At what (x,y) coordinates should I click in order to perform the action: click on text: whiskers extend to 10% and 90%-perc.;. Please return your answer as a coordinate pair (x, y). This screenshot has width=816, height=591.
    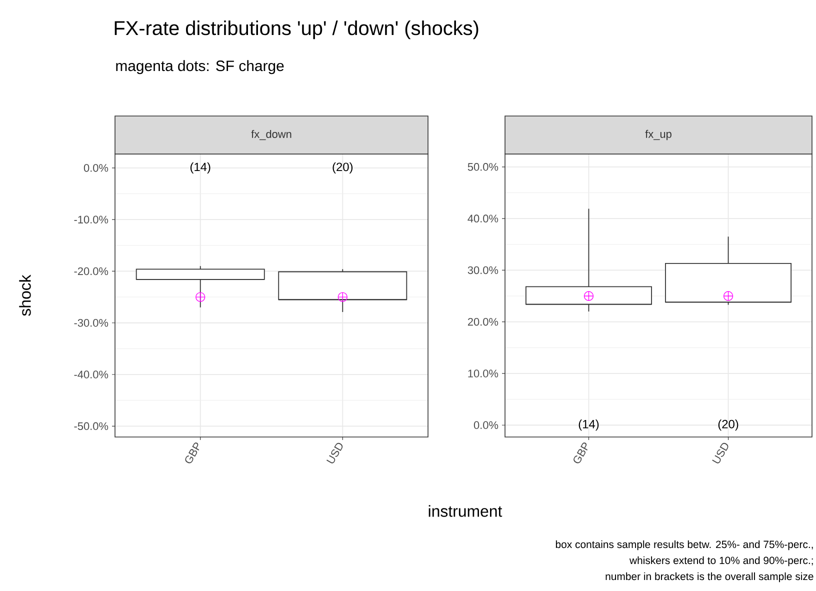
    Looking at the image, I should click on (721, 561).